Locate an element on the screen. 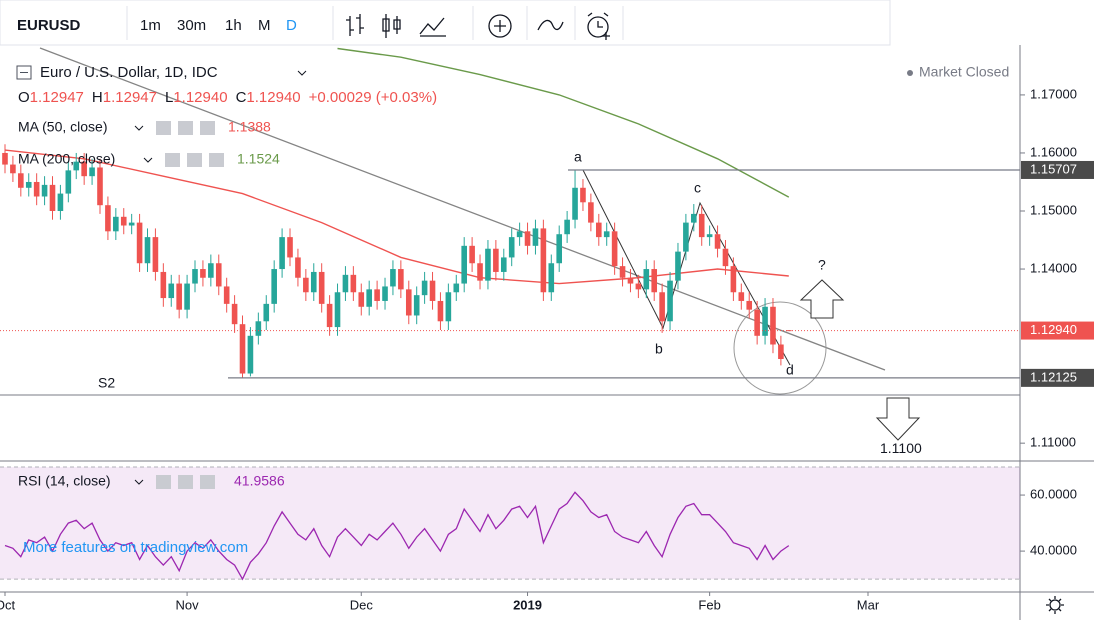 This screenshot has height=620, width=1094. level-label: 1.12125 is located at coordinates (1053, 376).